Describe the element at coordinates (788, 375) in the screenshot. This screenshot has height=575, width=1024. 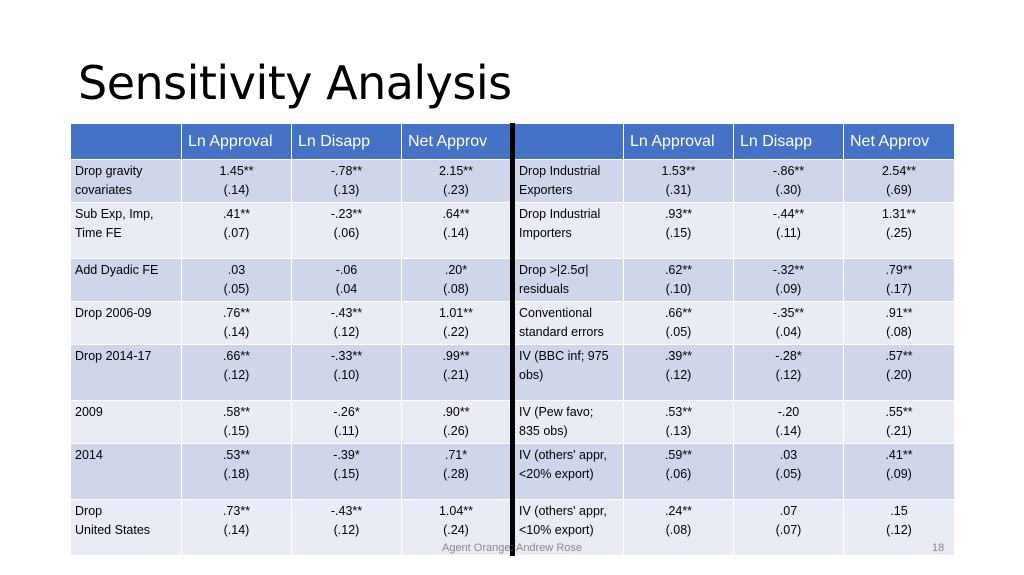
I see `standard-error: (.12)` at that location.